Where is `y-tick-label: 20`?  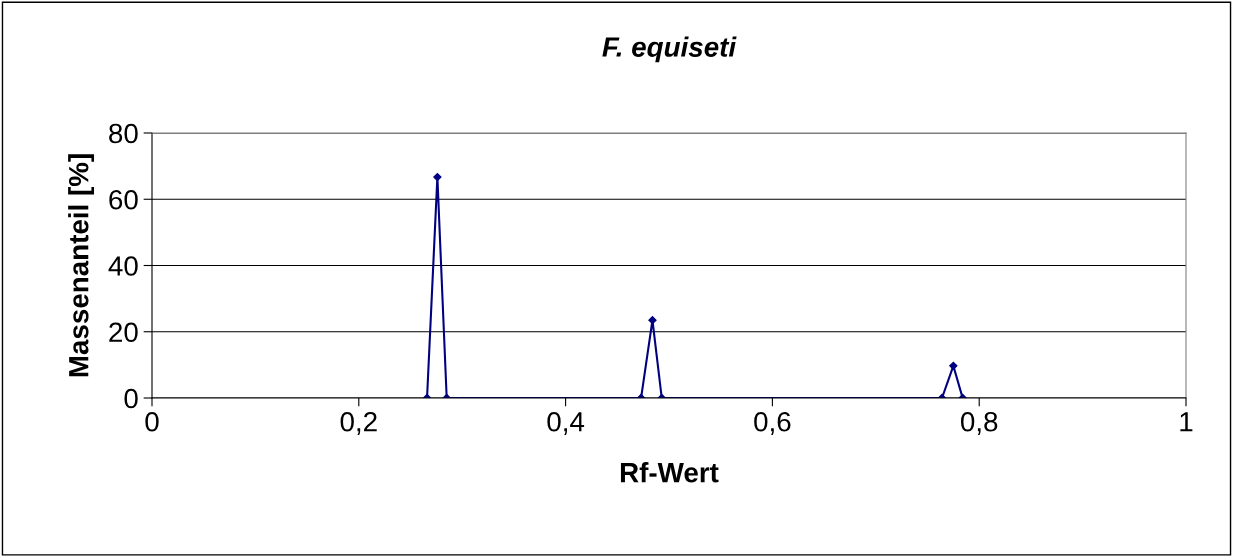
y-tick-label: 20 is located at coordinates (123, 332).